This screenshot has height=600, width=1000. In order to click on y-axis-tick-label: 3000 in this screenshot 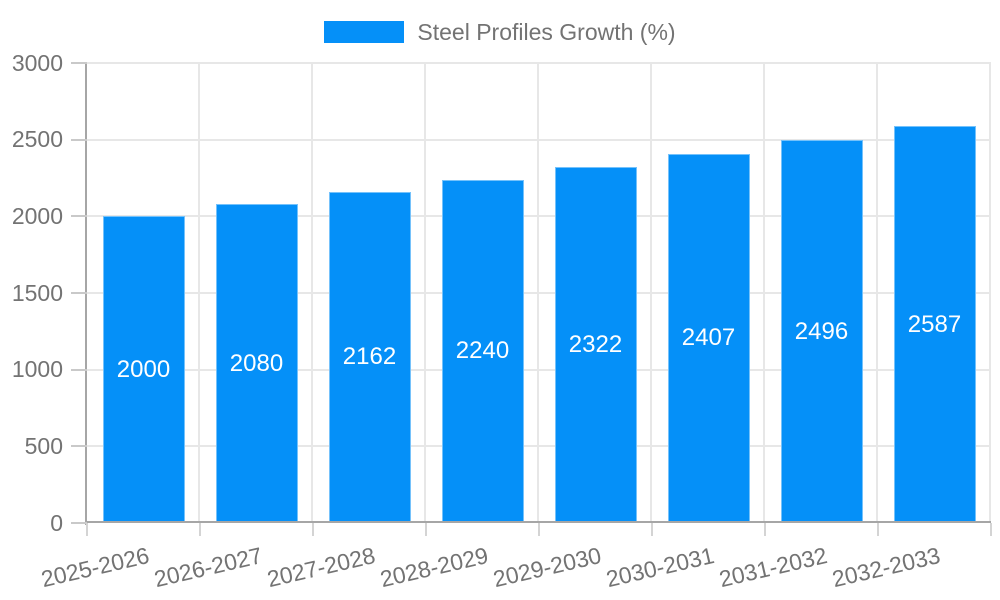, I will do `click(37, 62)`.